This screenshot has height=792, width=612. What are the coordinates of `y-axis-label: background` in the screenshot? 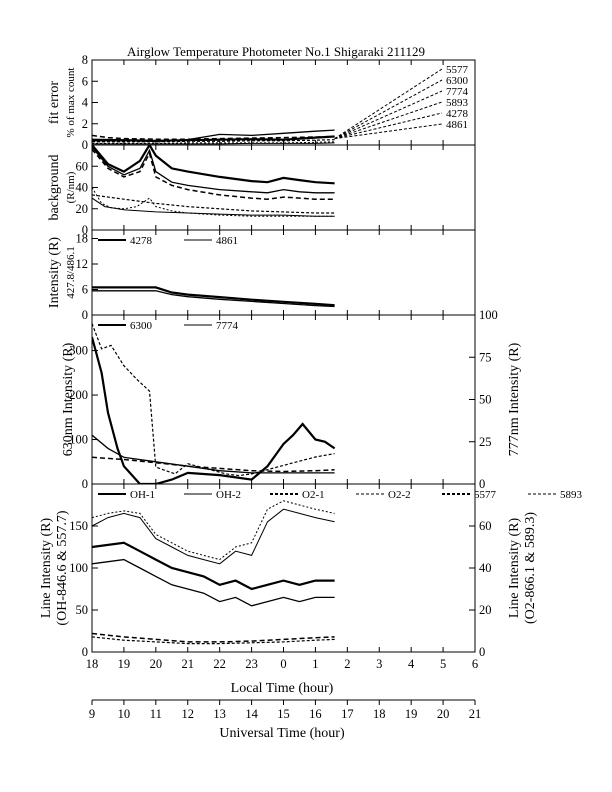 It's located at (54, 187).